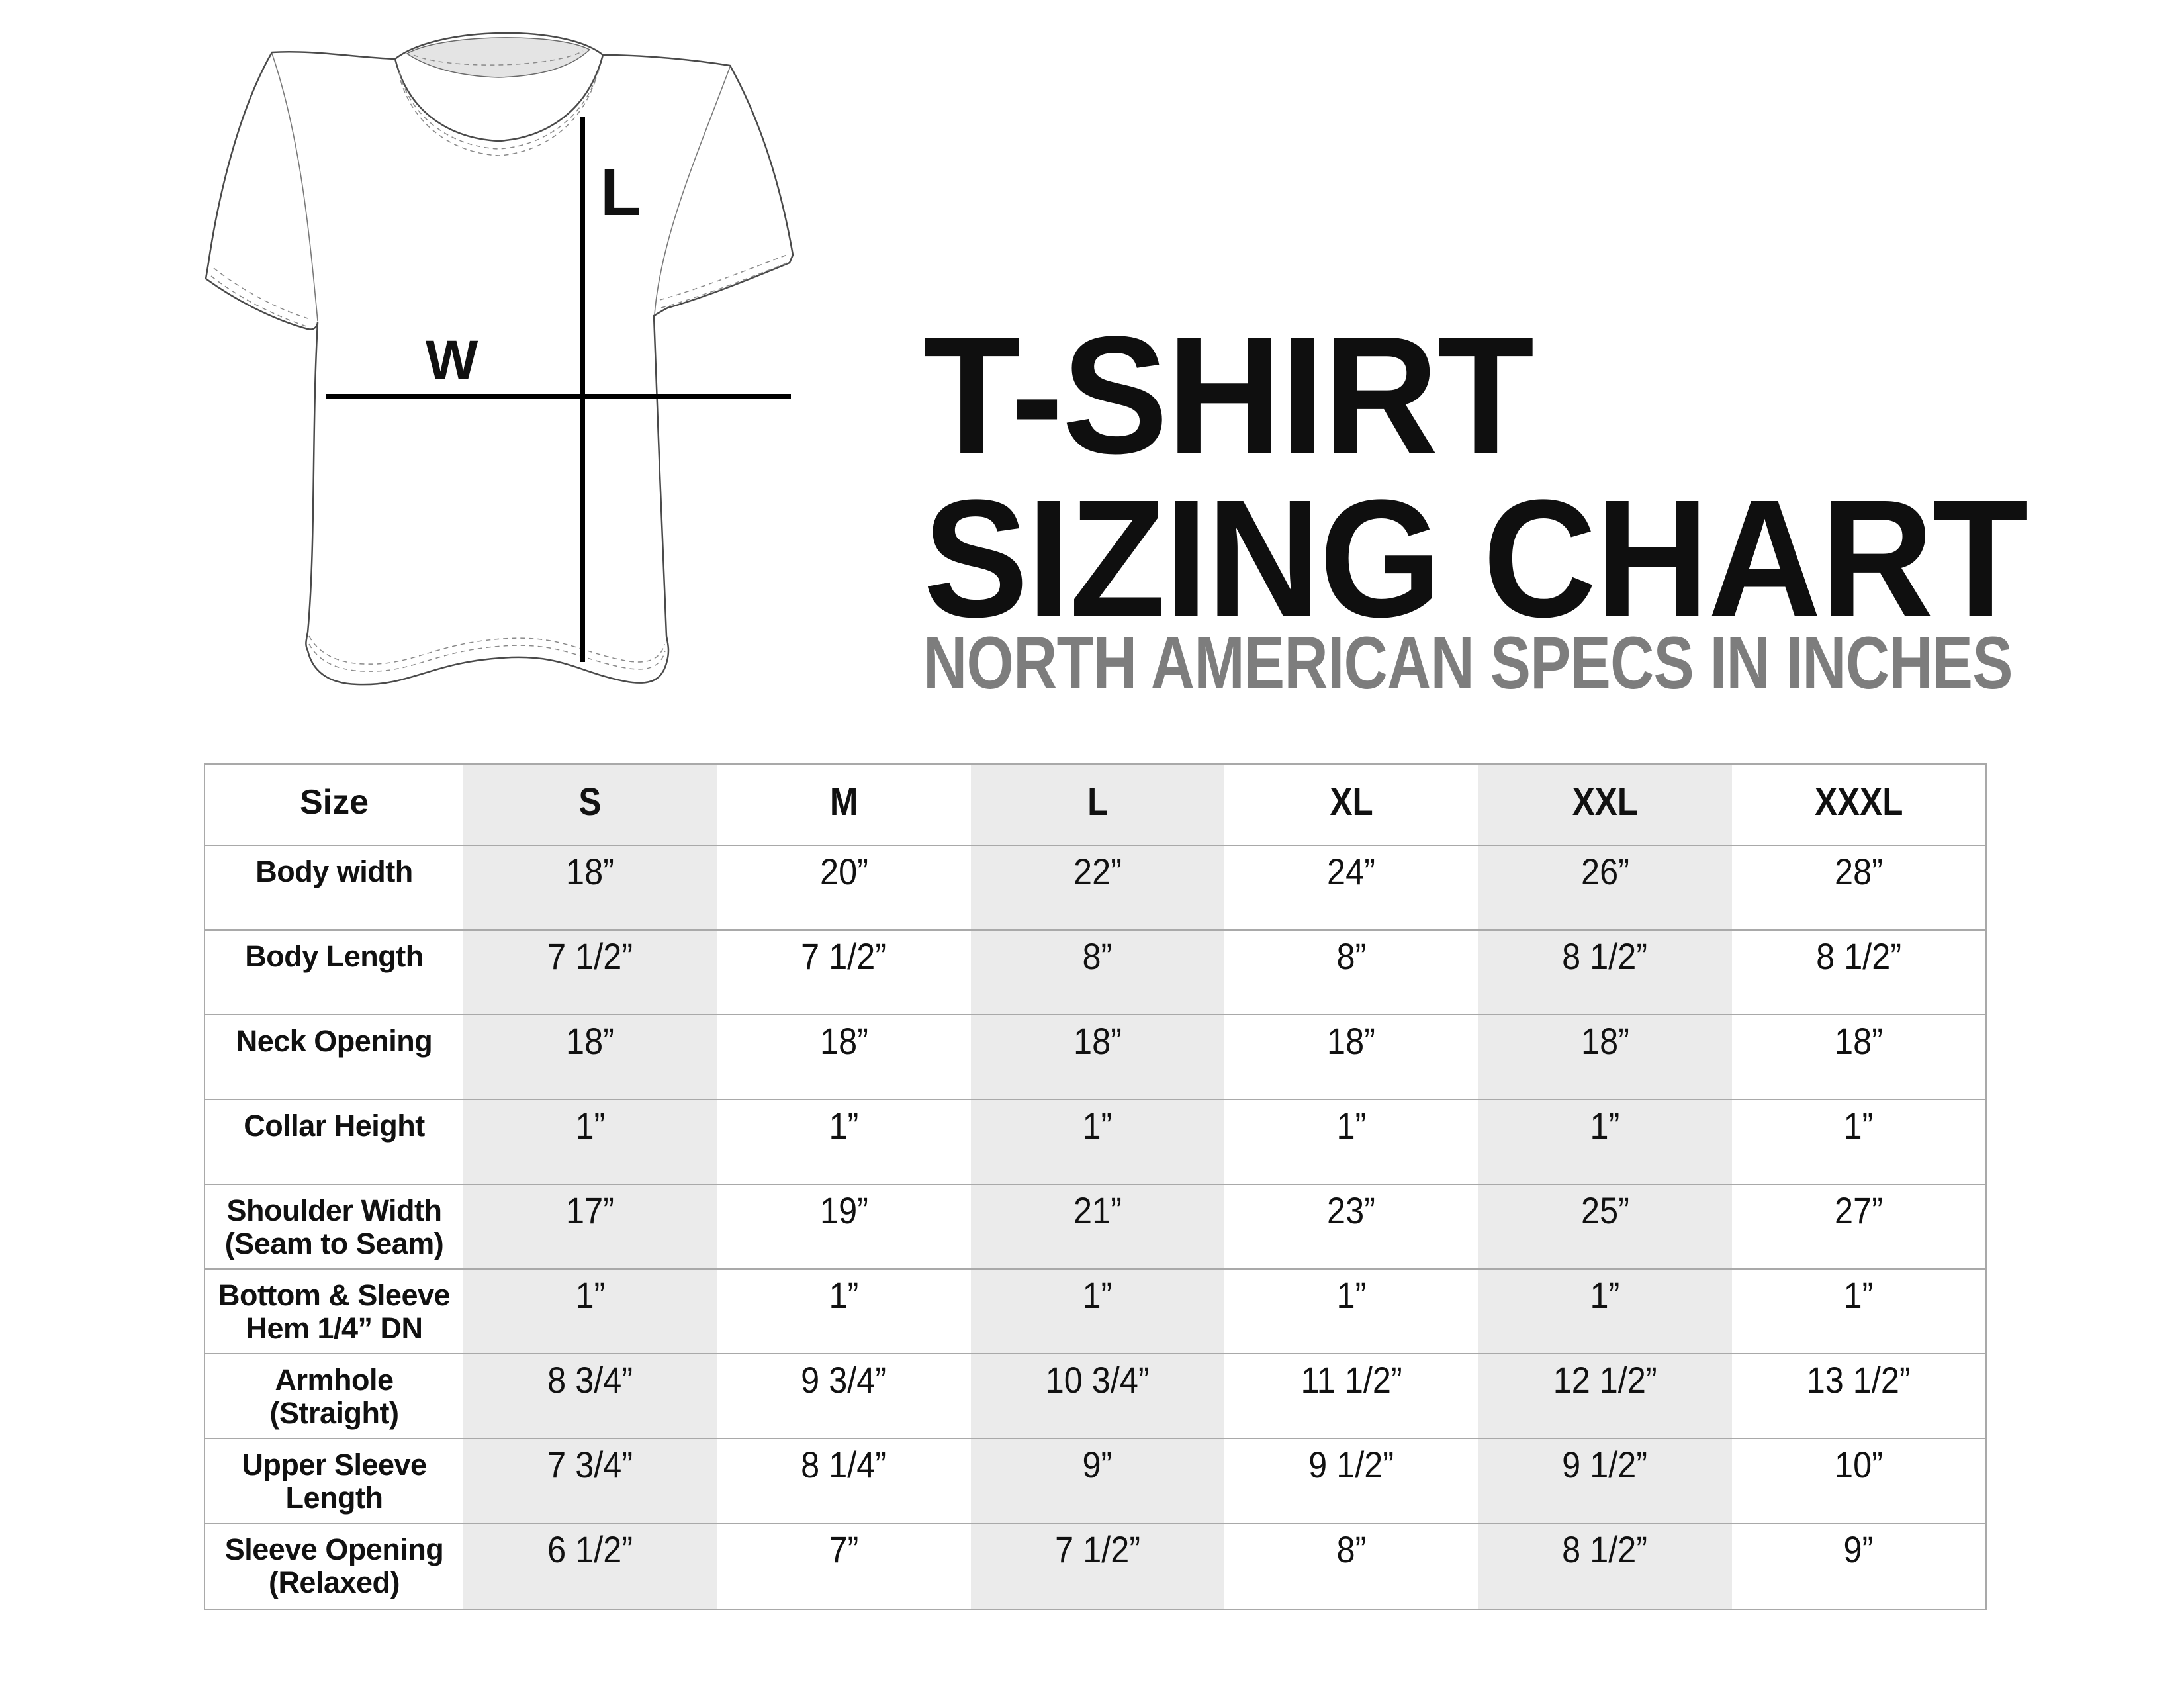  What do you see at coordinates (334, 973) in the screenshot?
I see `row-label: Body Length` at bounding box center [334, 973].